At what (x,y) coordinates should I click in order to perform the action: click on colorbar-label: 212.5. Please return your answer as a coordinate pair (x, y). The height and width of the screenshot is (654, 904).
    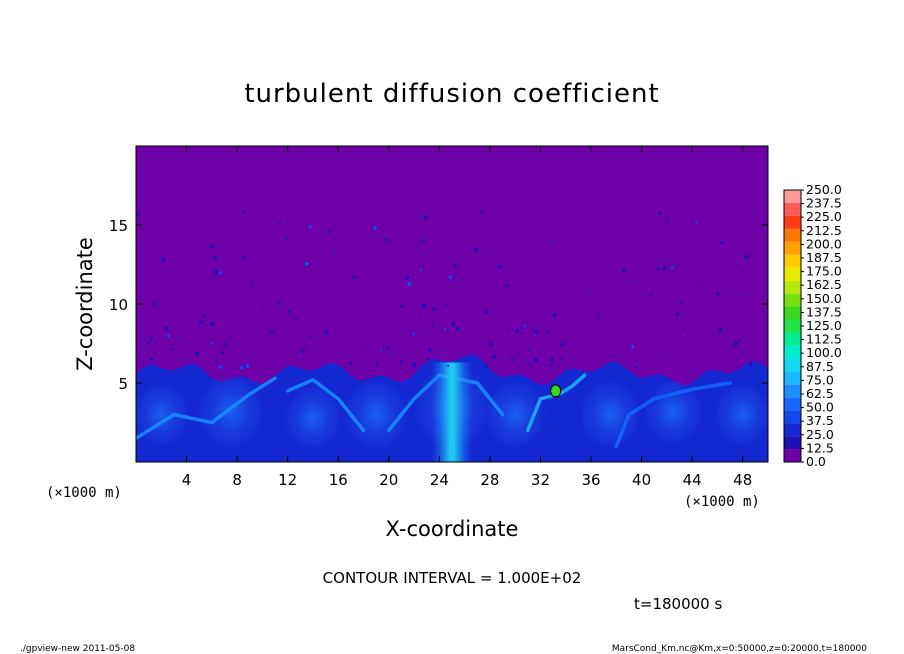
    Looking at the image, I should click on (824, 230).